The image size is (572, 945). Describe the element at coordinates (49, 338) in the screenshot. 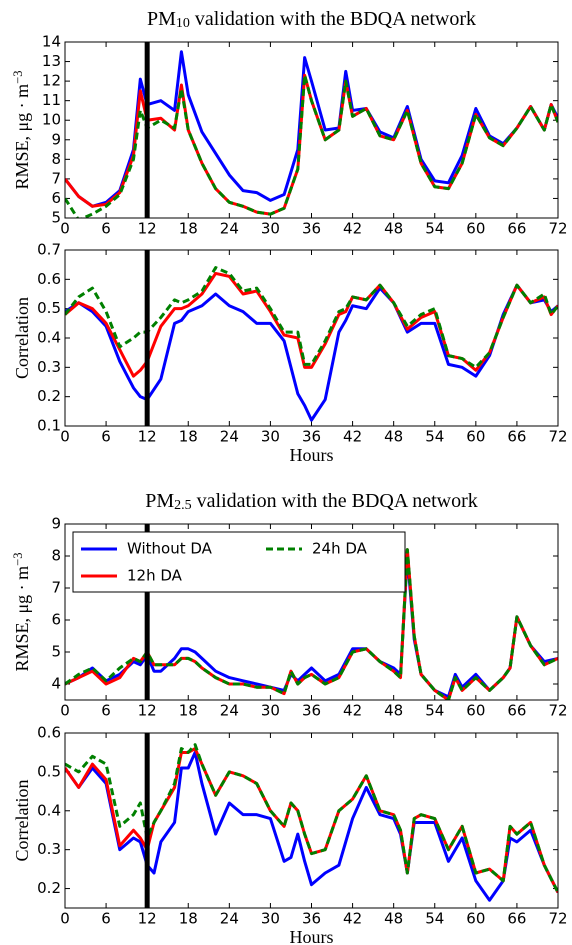

I see `y-tick-label: 0.4` at that location.